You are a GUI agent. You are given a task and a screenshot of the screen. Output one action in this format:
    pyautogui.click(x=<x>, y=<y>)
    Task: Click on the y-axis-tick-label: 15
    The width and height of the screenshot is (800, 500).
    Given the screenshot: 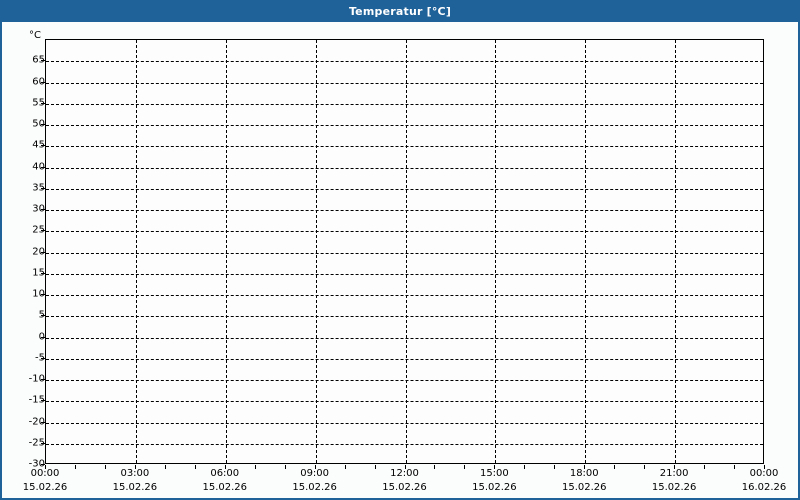 What is the action you would take?
    pyautogui.click(x=38, y=273)
    